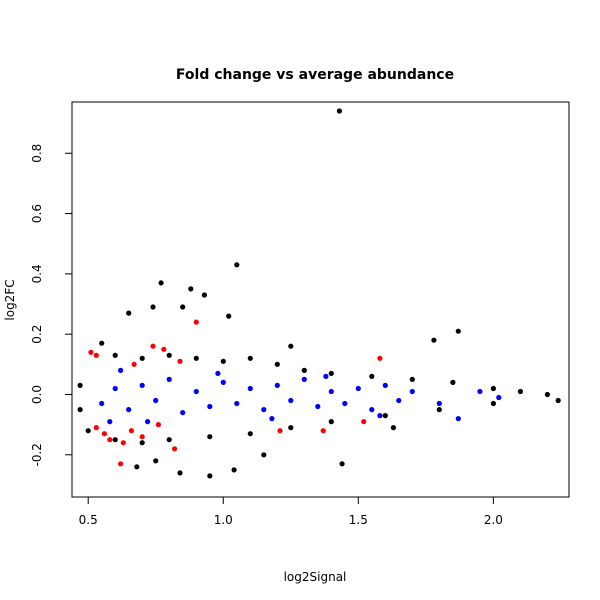 The height and width of the screenshot is (600, 600). Describe the element at coordinates (291, 511) in the screenshot. I see `x-axis: 0.5 1.0 1.5 2.0` at that location.